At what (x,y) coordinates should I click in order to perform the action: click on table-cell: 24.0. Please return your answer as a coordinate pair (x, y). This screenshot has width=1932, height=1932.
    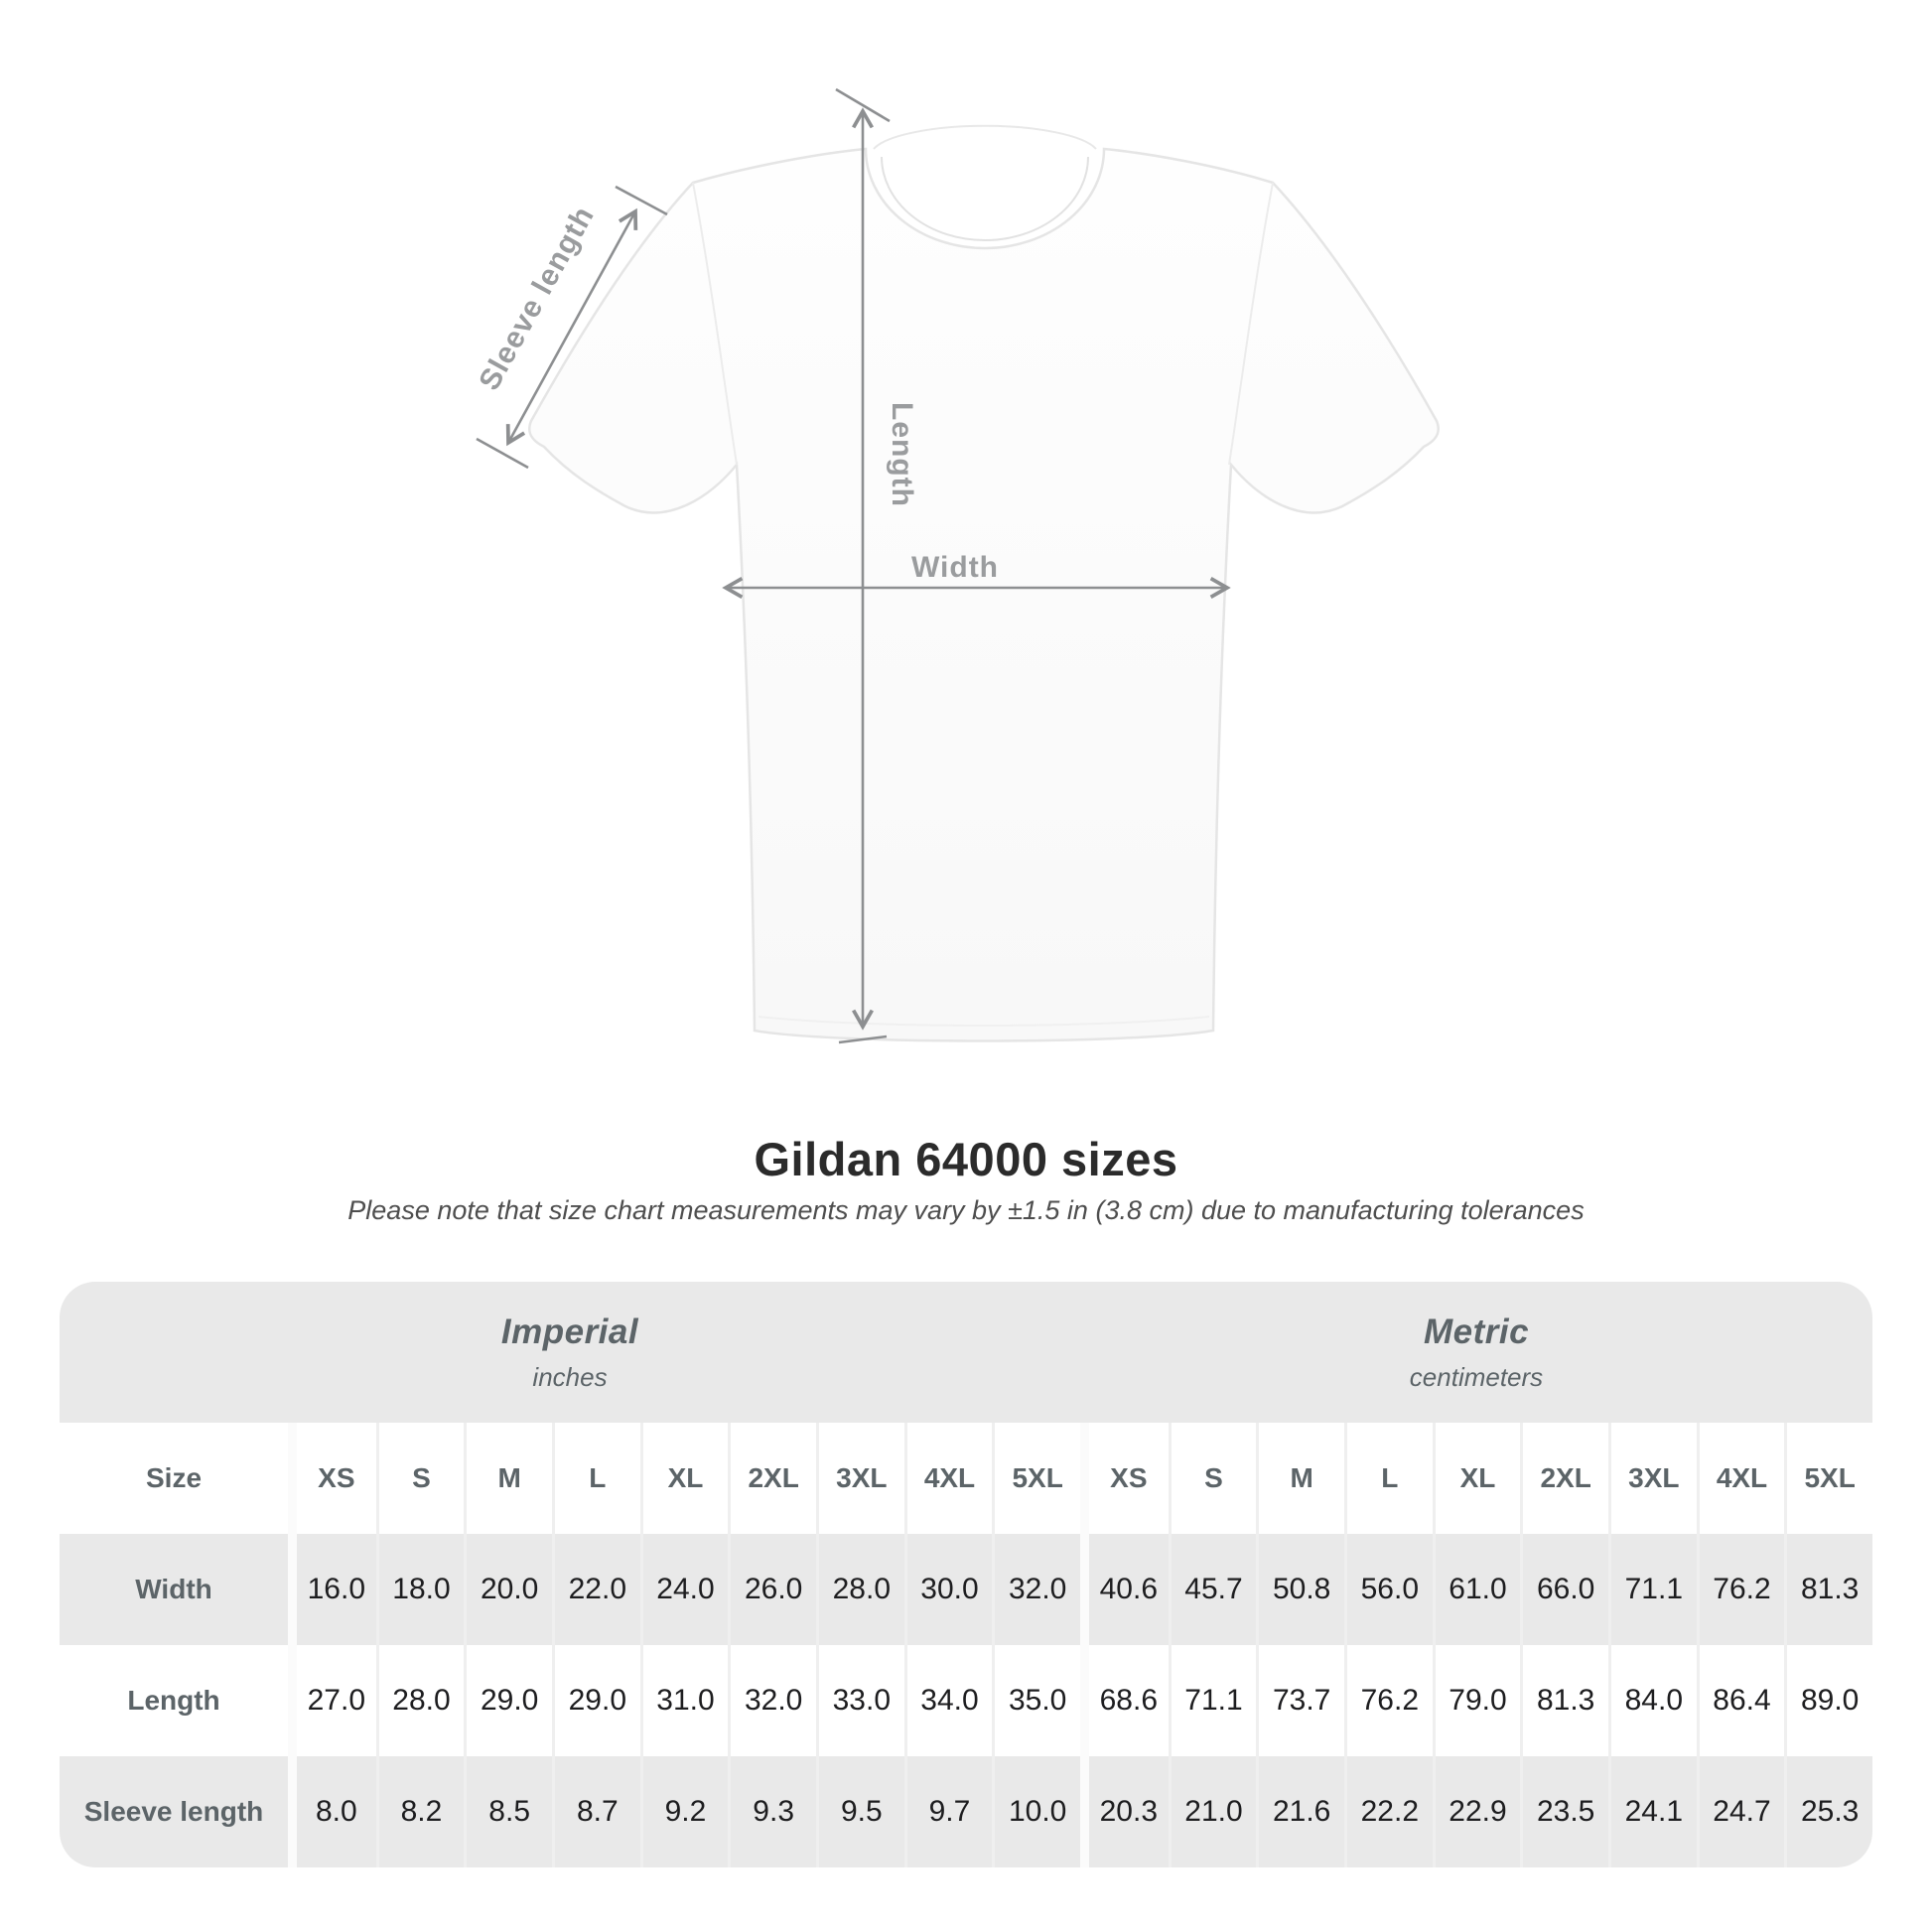
    Looking at the image, I should click on (684, 1589).